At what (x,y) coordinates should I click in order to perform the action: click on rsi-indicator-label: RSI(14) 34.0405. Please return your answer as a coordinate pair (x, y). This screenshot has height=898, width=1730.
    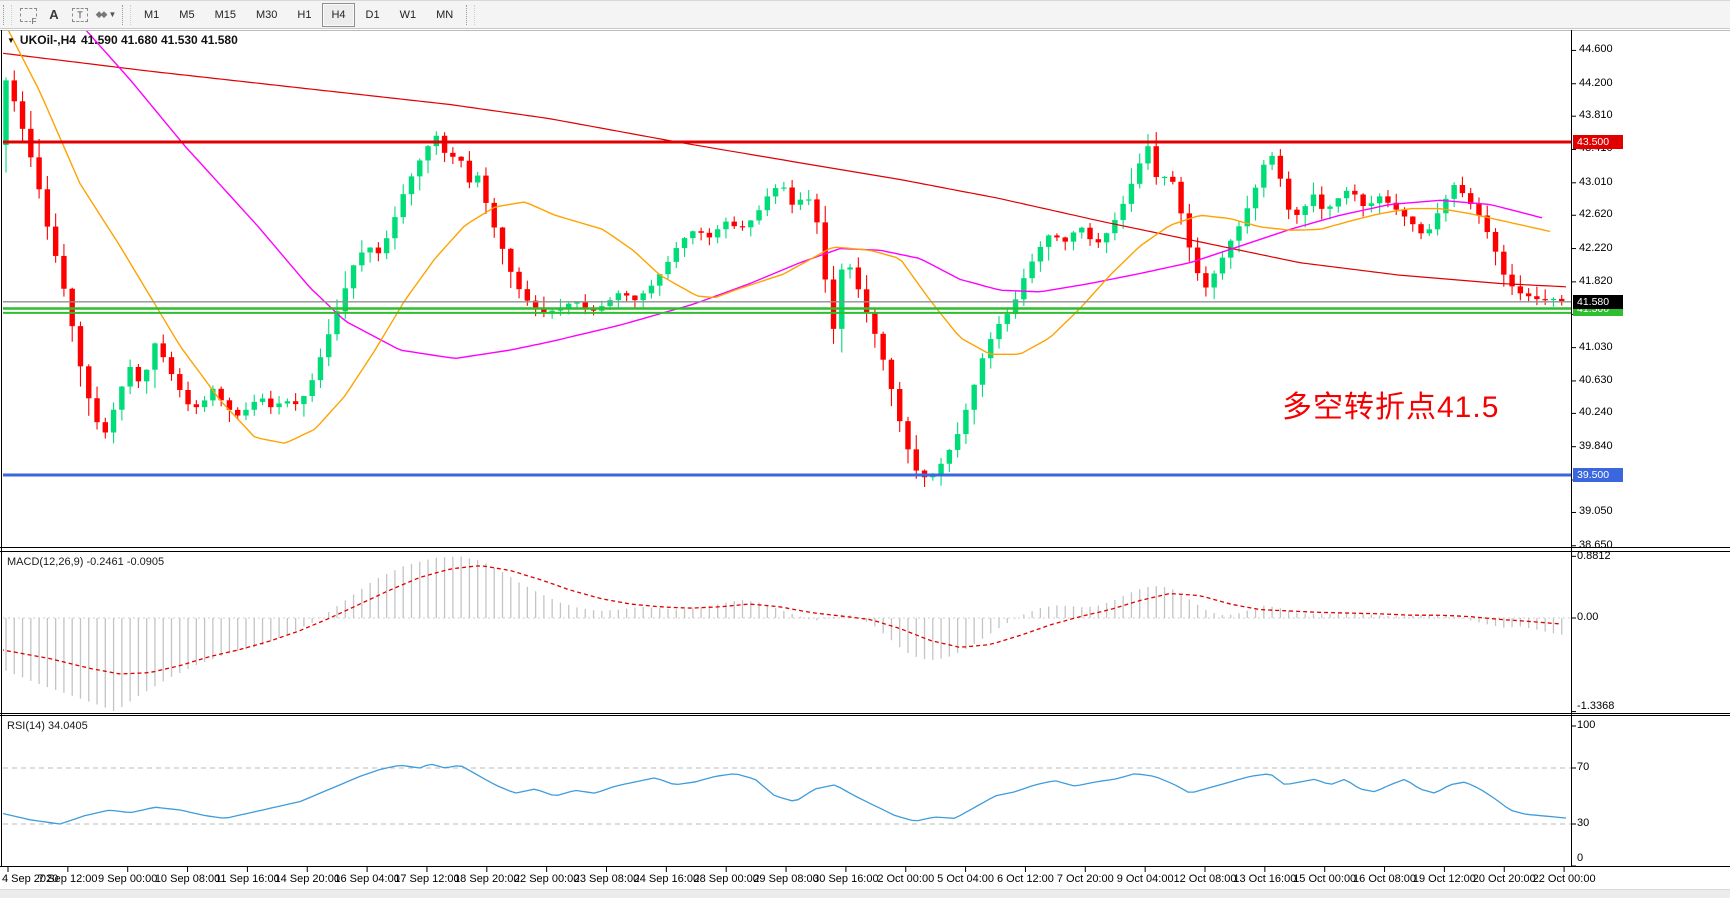
    Looking at the image, I should click on (47, 726).